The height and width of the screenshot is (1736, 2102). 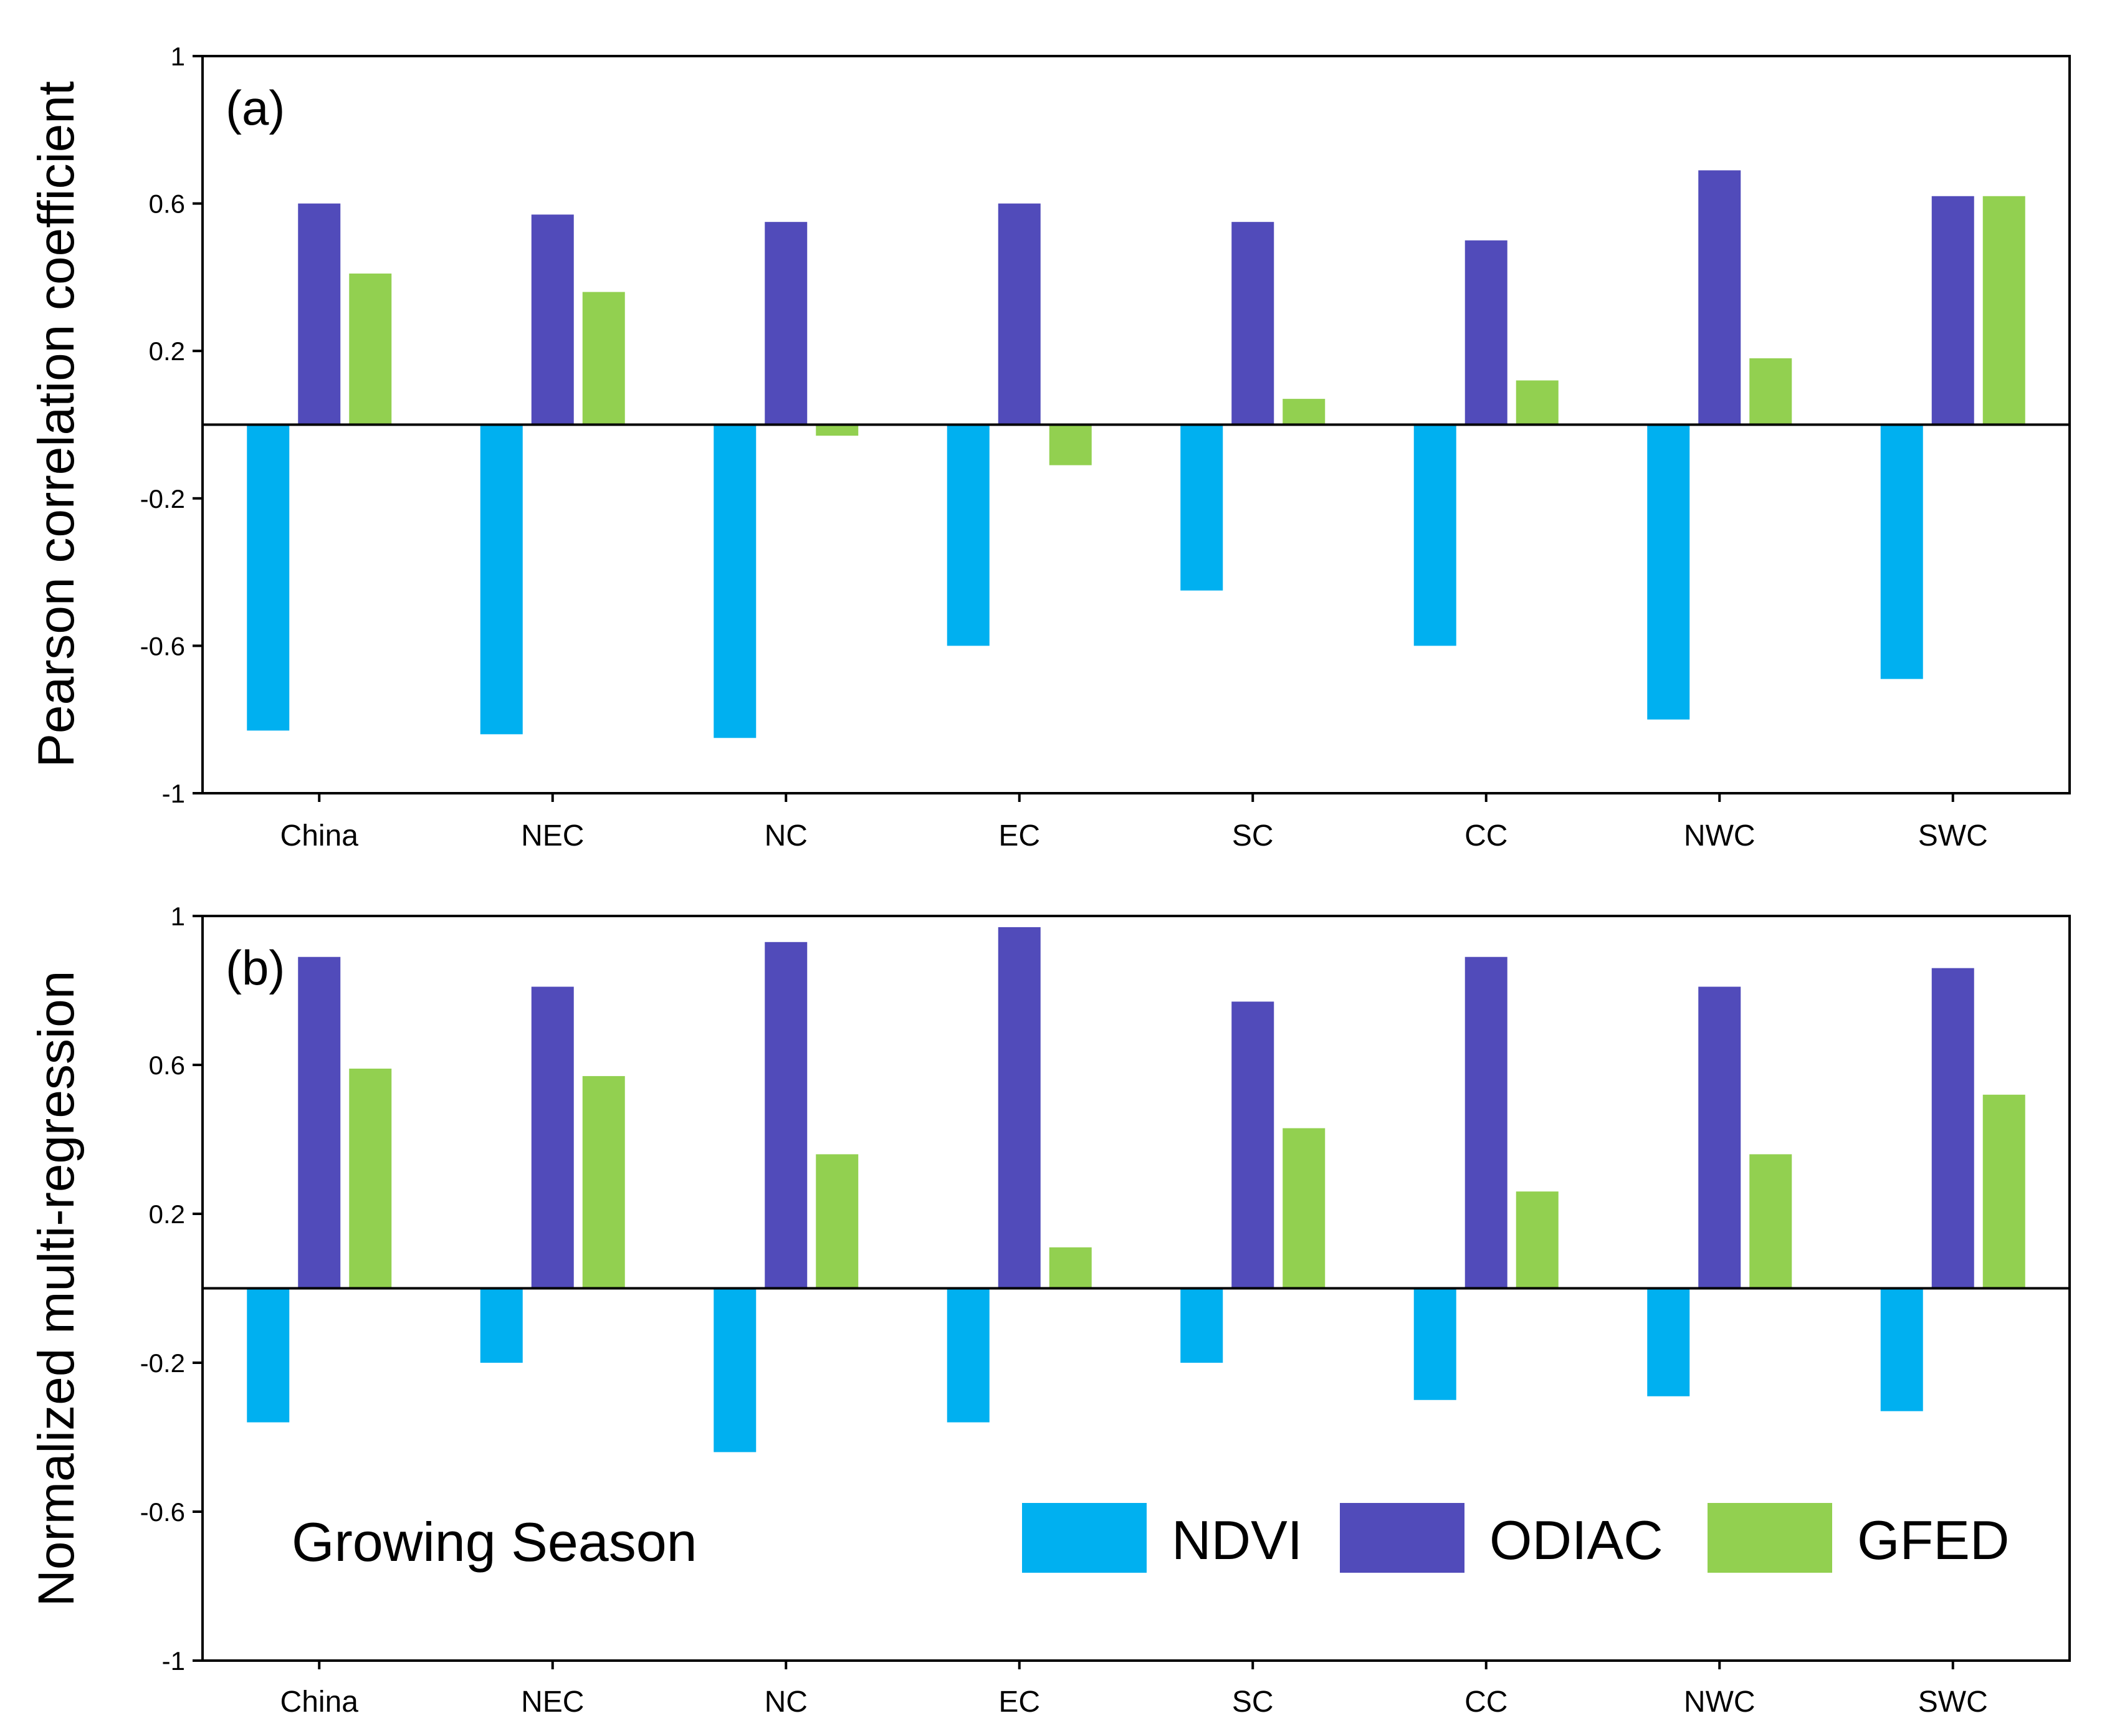 I want to click on y-axis-title: Normalized multi-regression, so click(x=56, y=1289).